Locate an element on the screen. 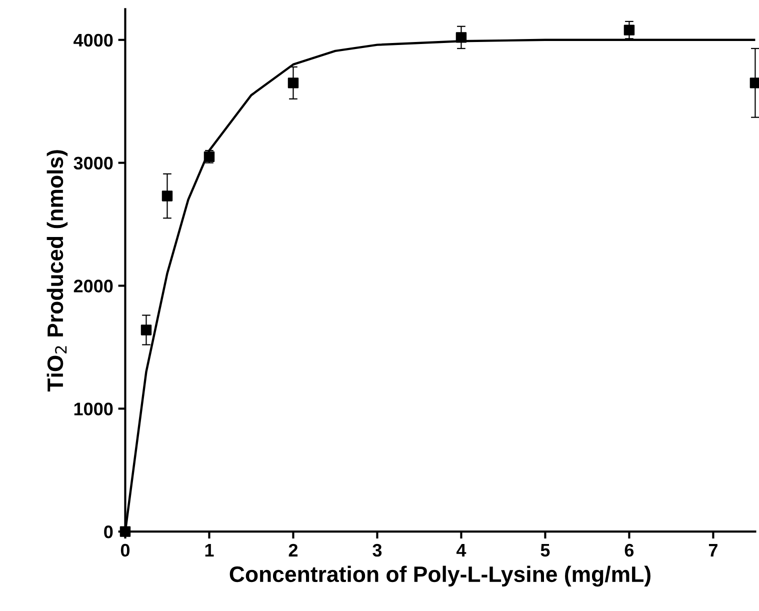  y-tick-label: 4000 is located at coordinates (93, 40).